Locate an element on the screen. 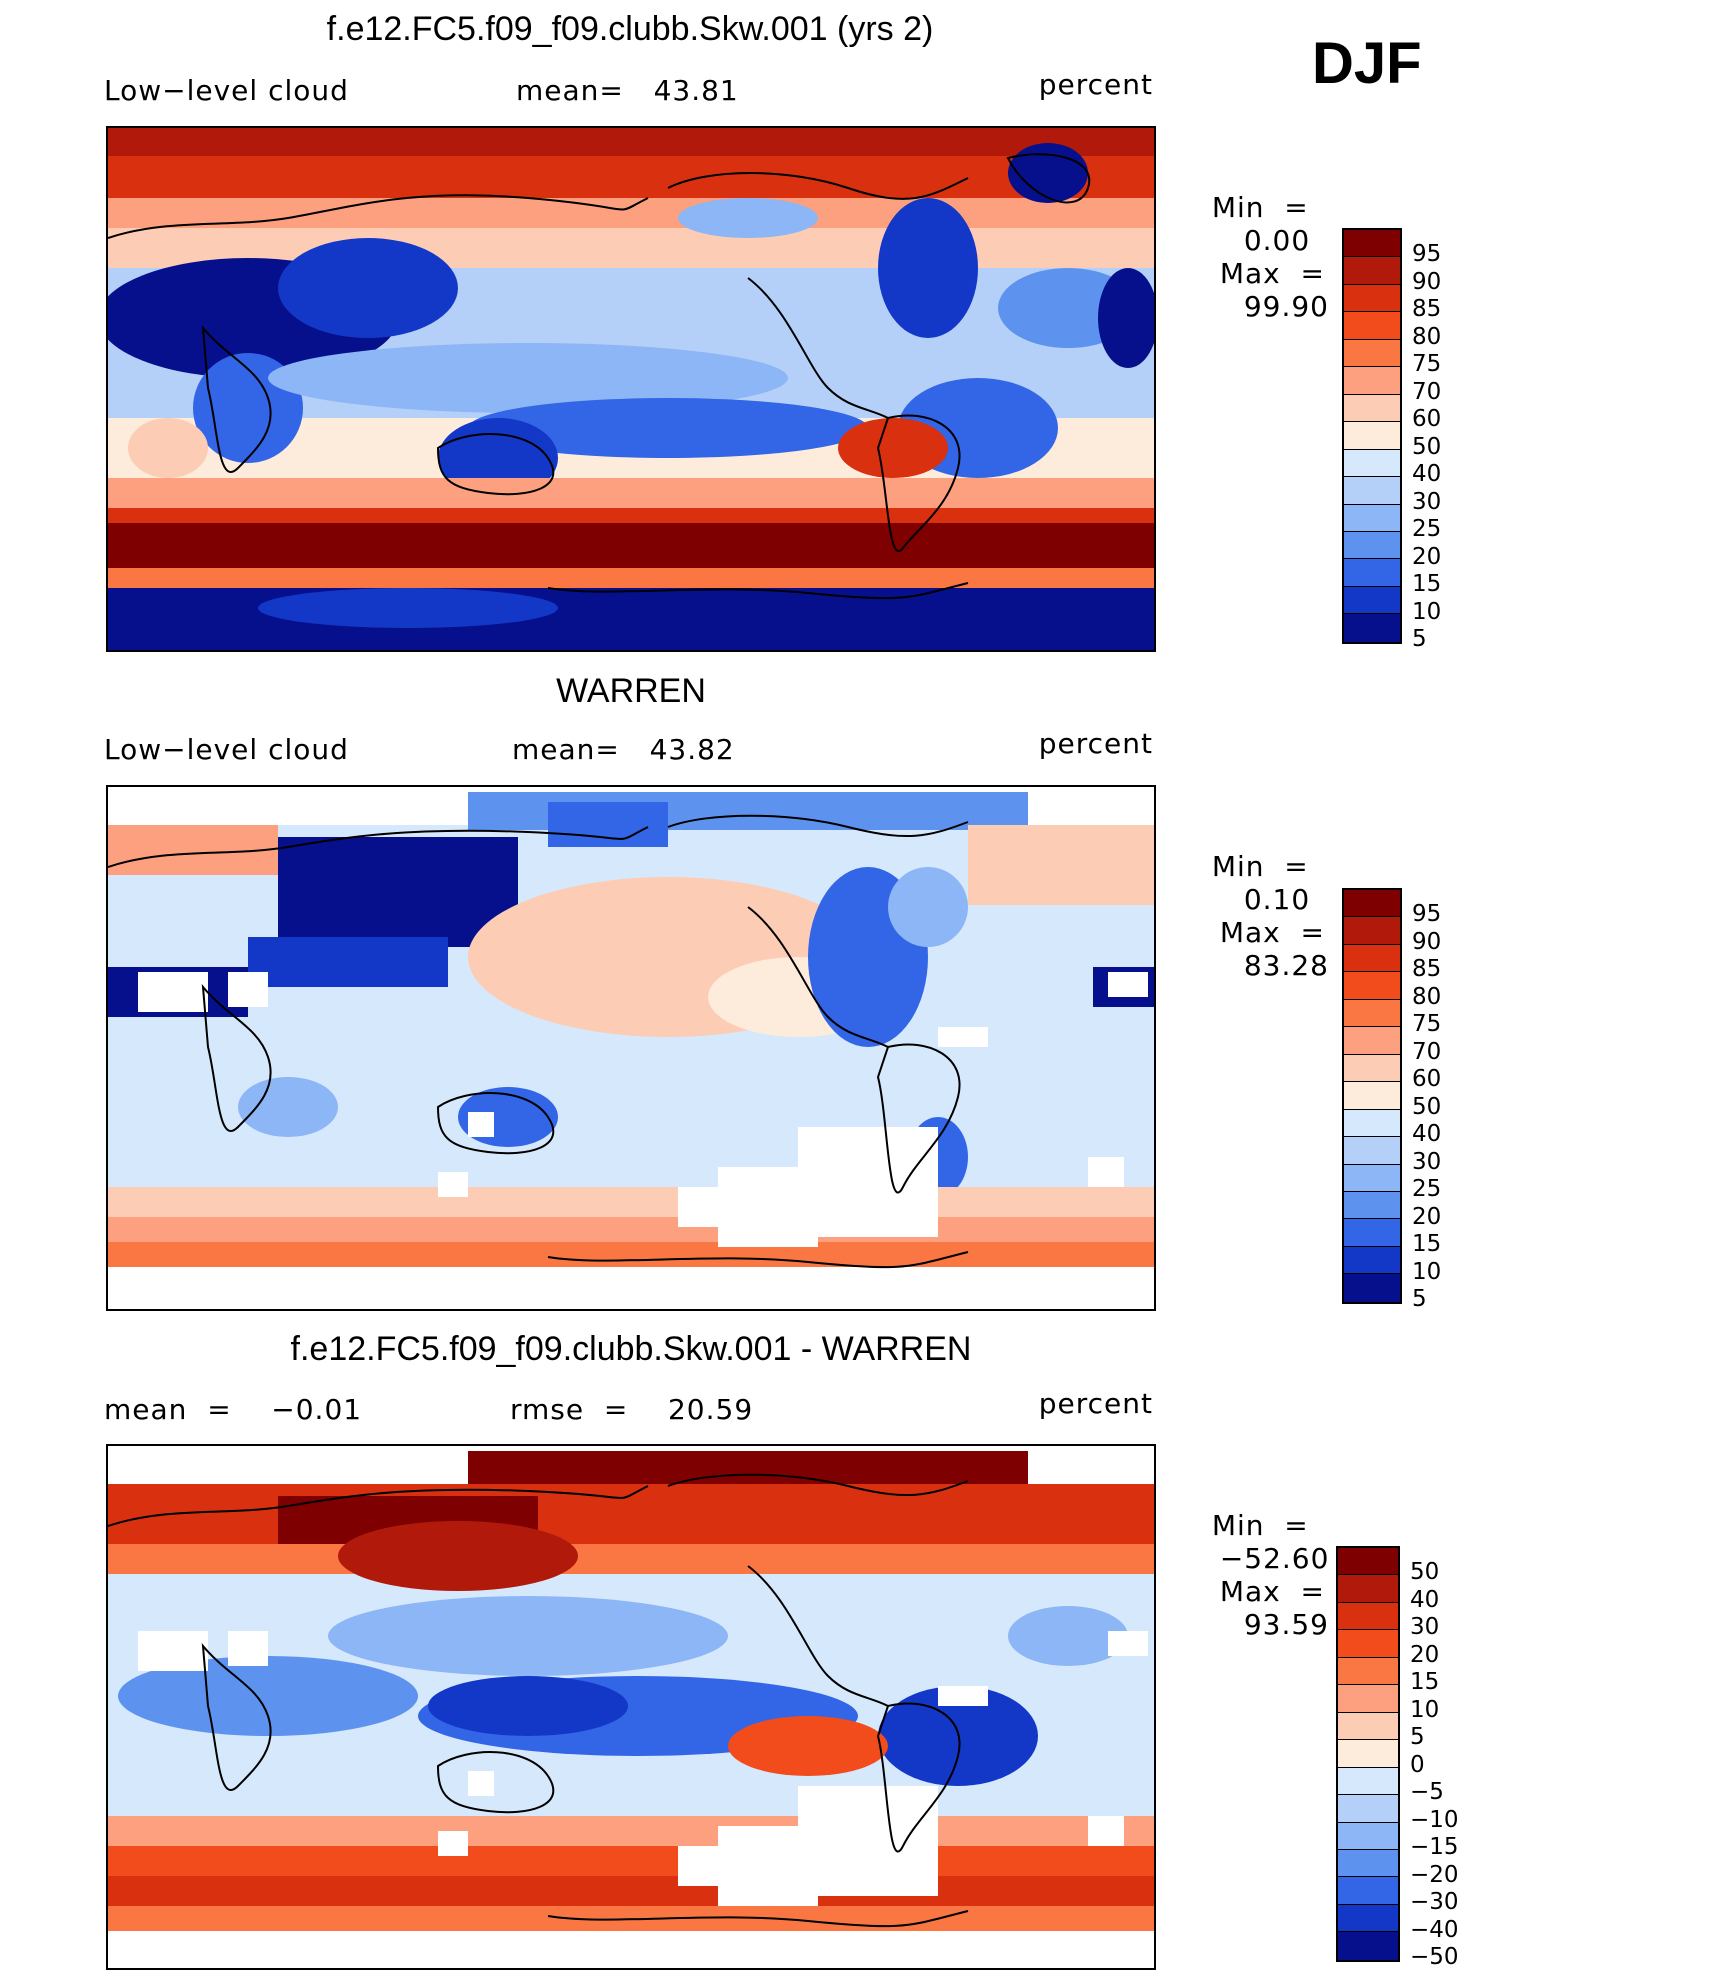 The height and width of the screenshot is (1970, 1710). panel3-max-value: 93.59 is located at coordinates (1286, 1624).